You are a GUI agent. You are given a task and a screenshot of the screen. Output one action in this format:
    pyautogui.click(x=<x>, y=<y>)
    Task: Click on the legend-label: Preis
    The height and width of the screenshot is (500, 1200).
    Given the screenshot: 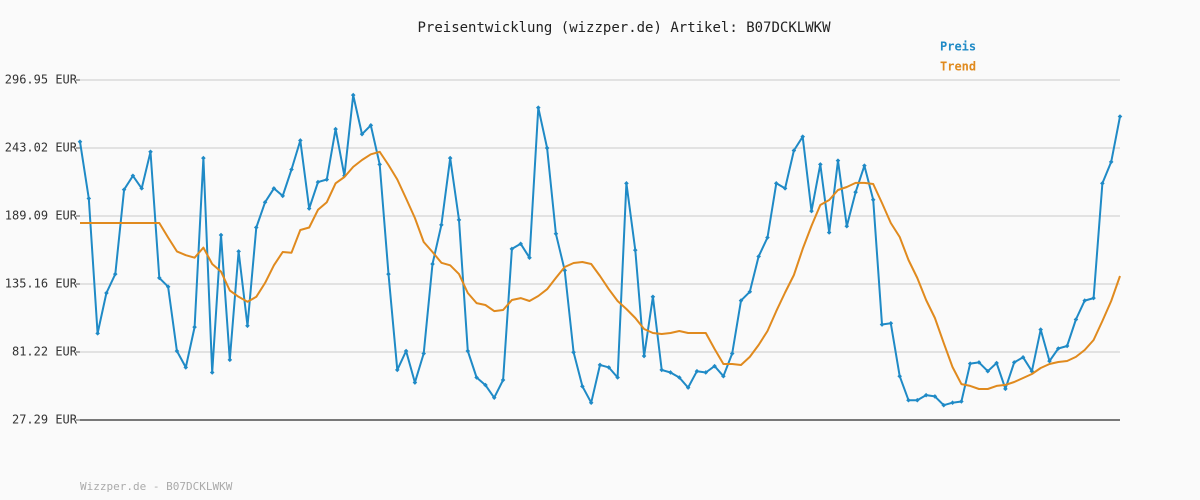 What is the action you would take?
    pyautogui.click(x=958, y=47)
    